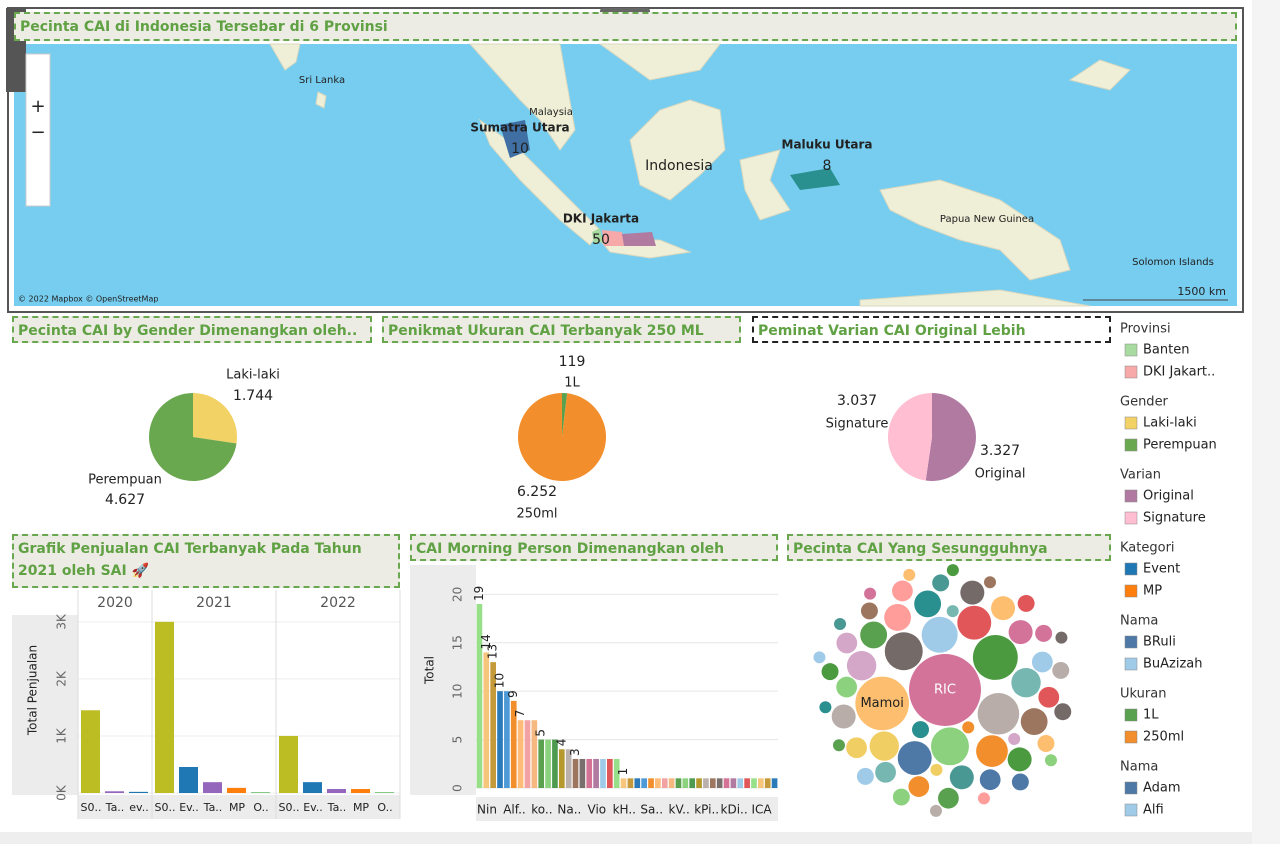 This screenshot has width=1280, height=844. What do you see at coordinates (514, 810) in the screenshot?
I see `x-tick-label: Alf..` at bounding box center [514, 810].